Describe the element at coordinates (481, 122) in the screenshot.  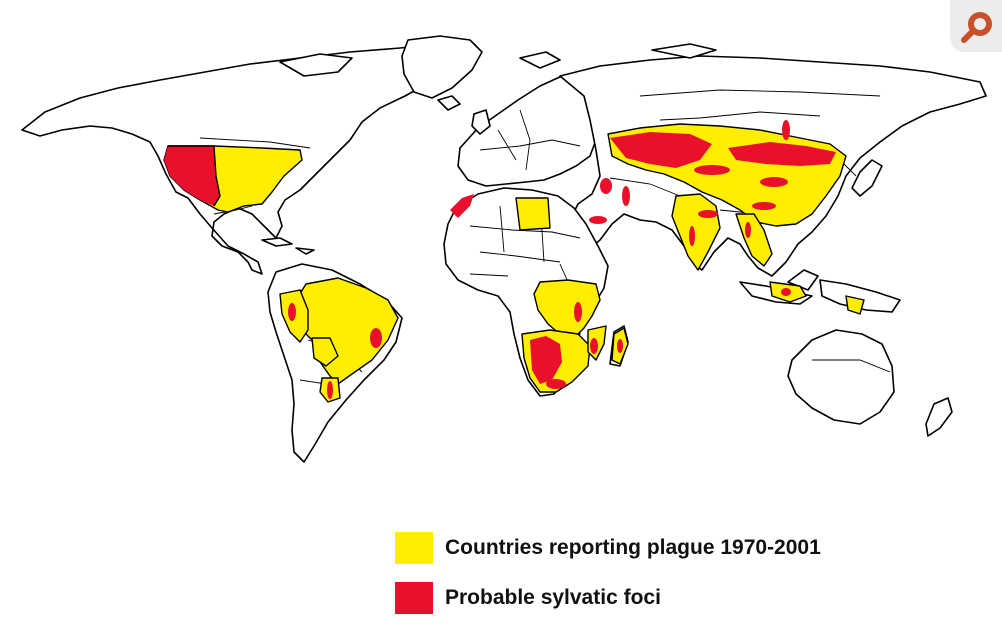
I see `land-british-isles` at that location.